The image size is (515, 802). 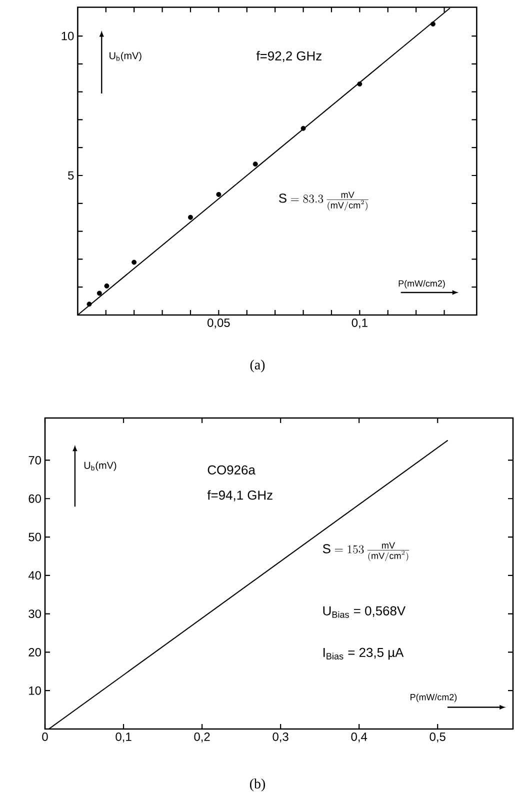 What do you see at coordinates (364, 654) in the screenshot?
I see `annotation: I$_{Bias}$ = 23,5 µA` at bounding box center [364, 654].